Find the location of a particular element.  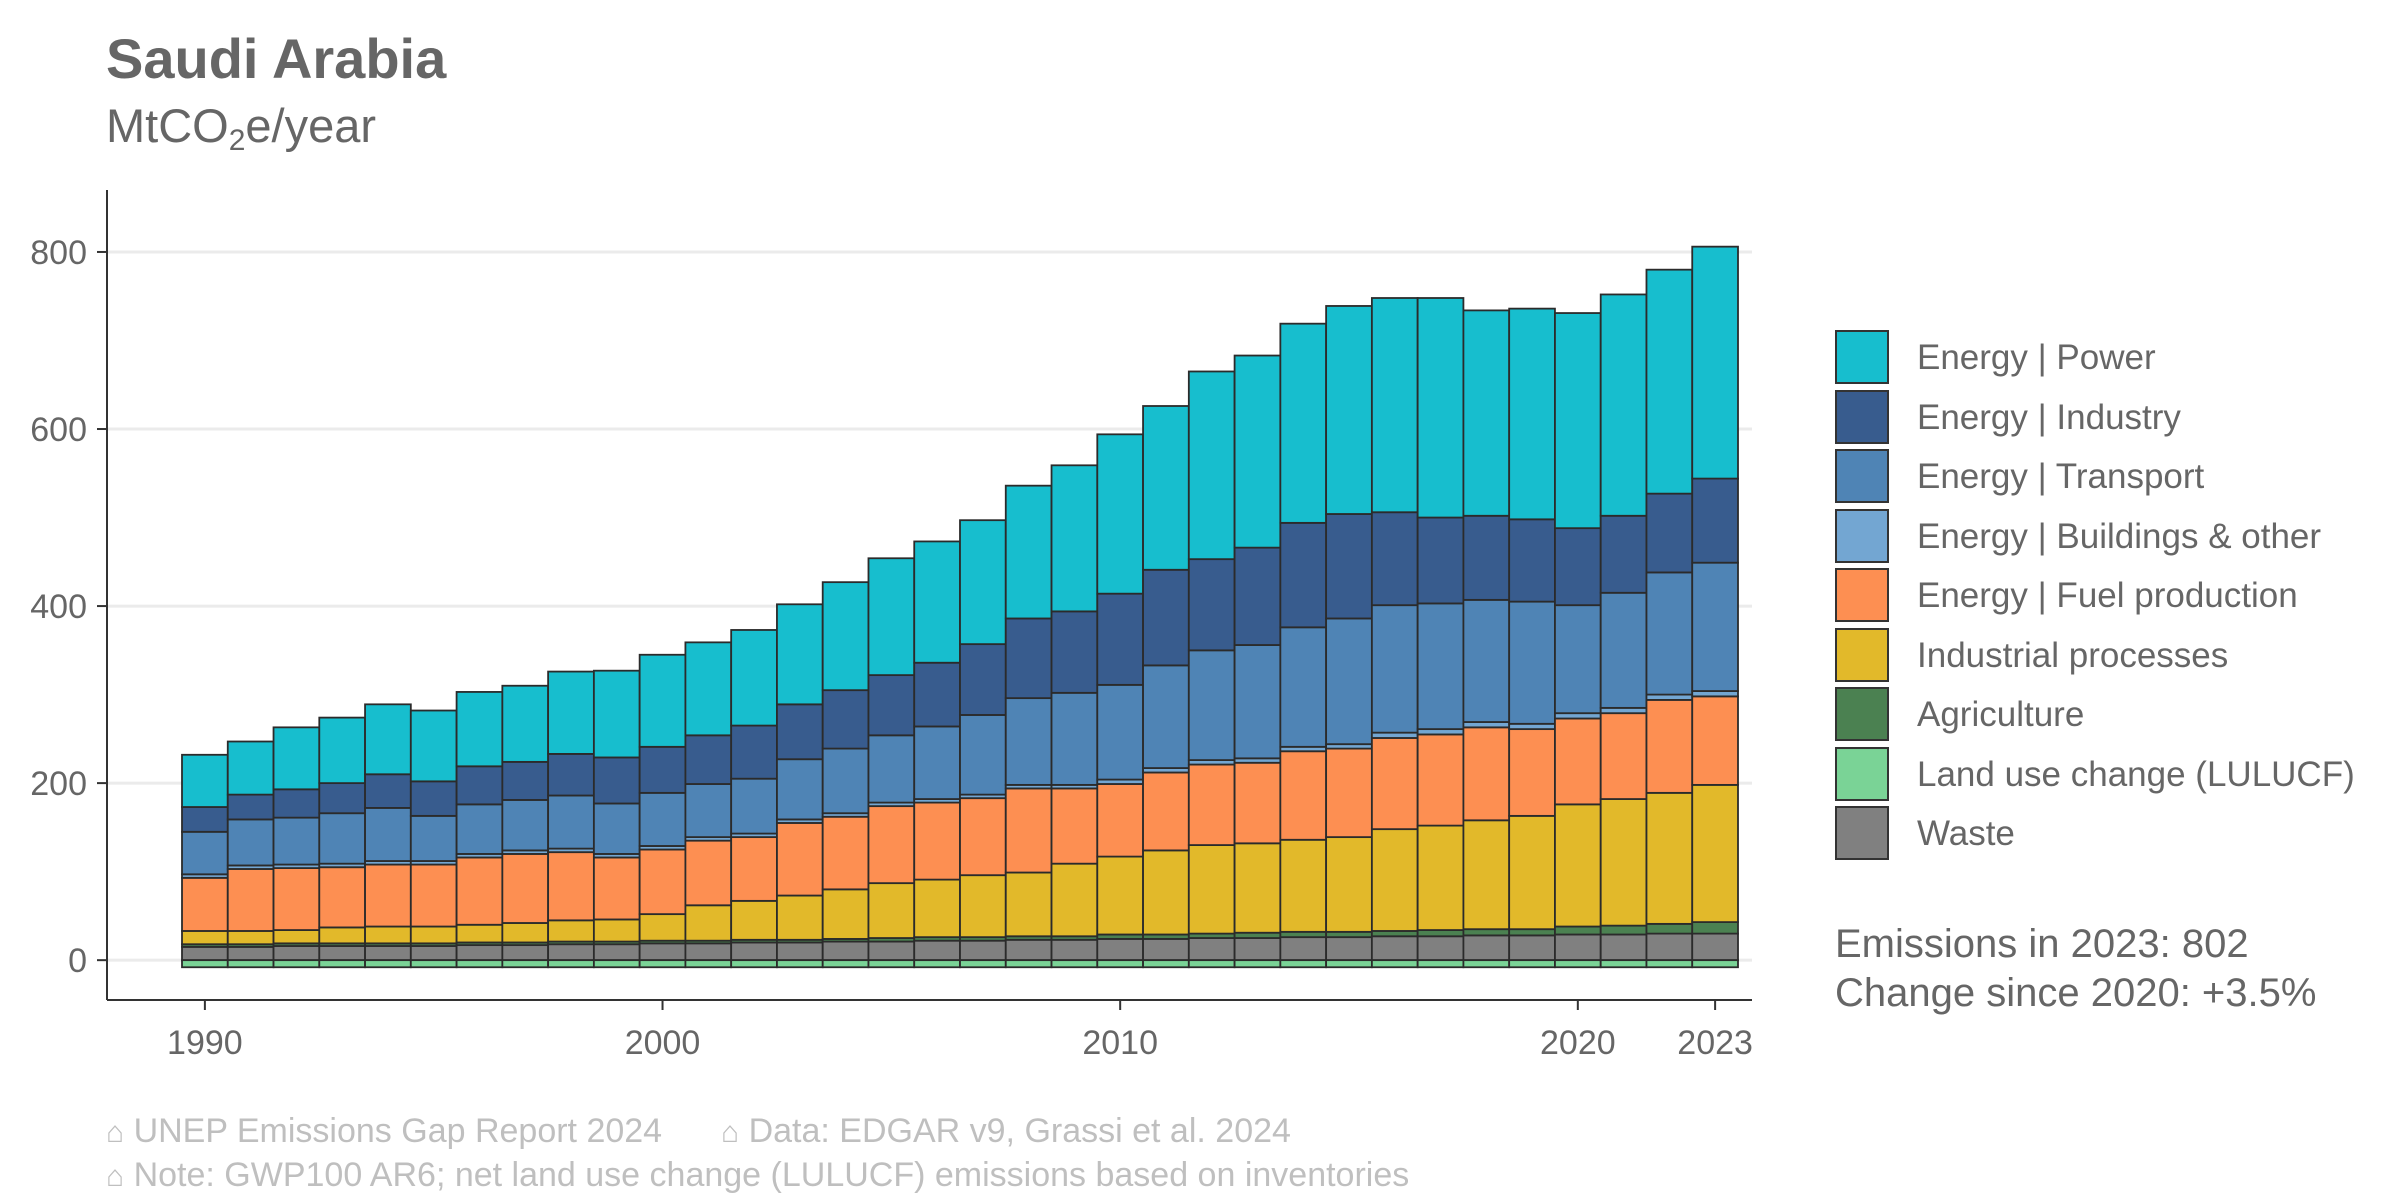

legend-label: Land use change (LULUCF) is located at coordinates (2136, 774).